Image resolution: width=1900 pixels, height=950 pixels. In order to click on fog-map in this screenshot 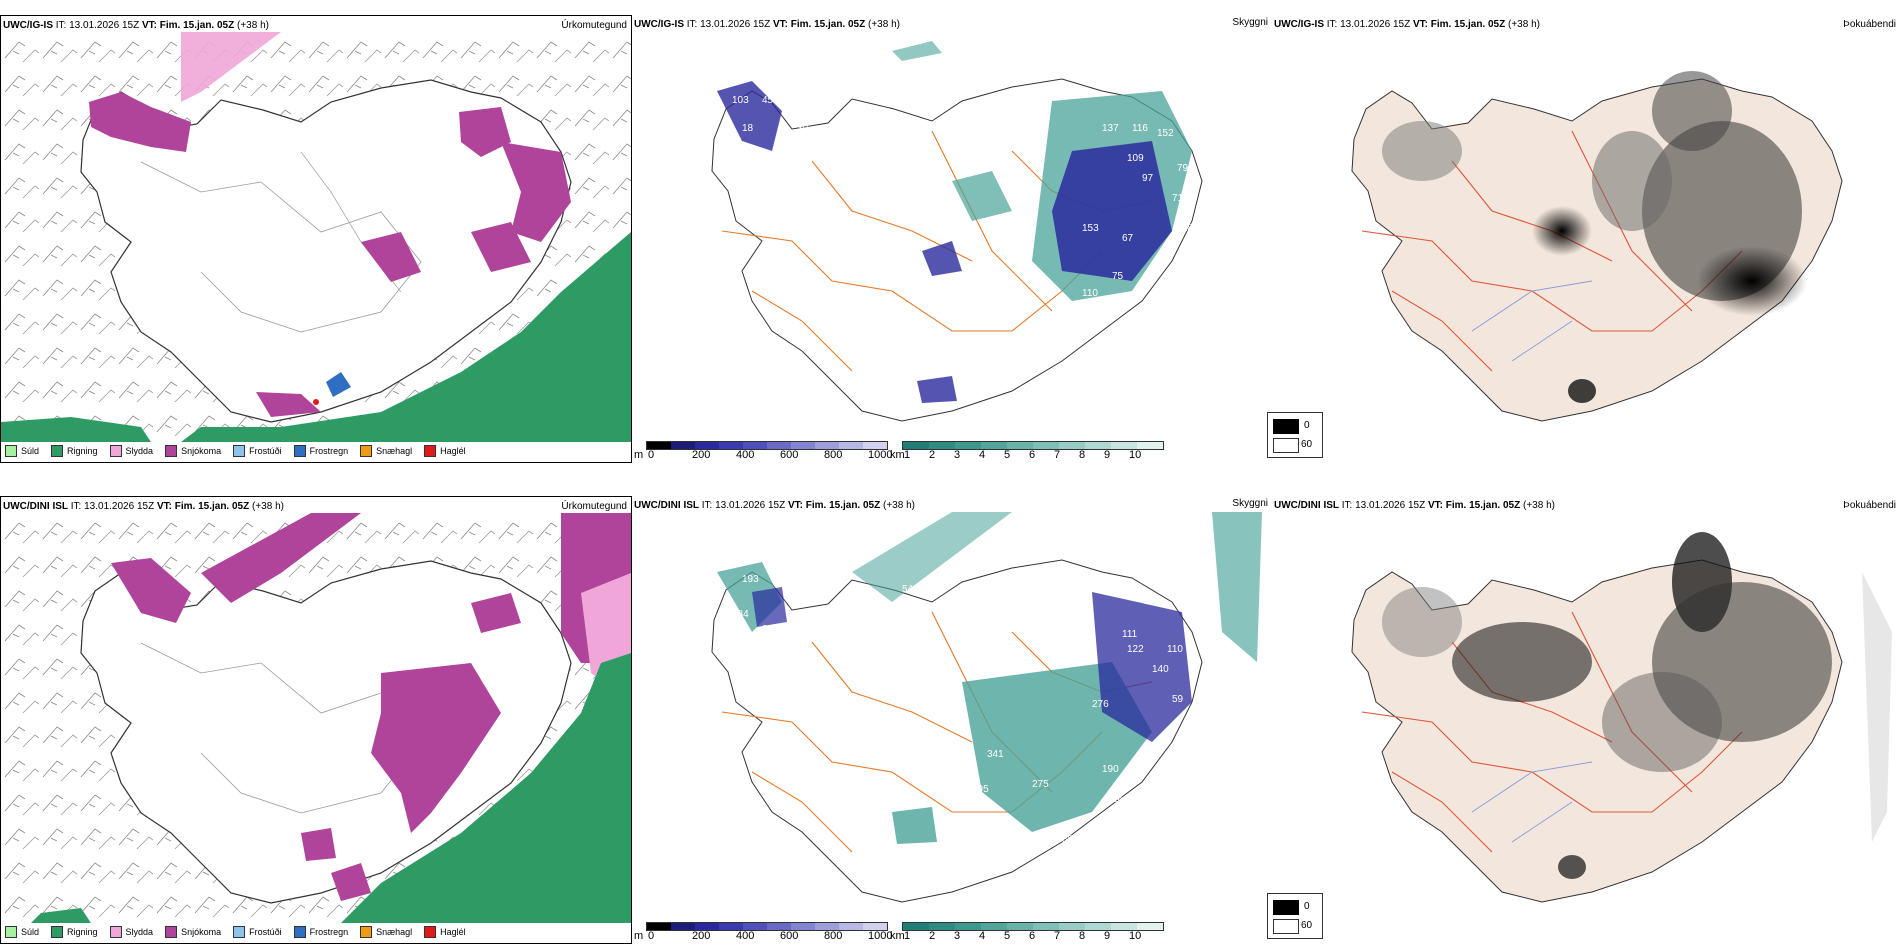, I will do `click(1597, 246)`.